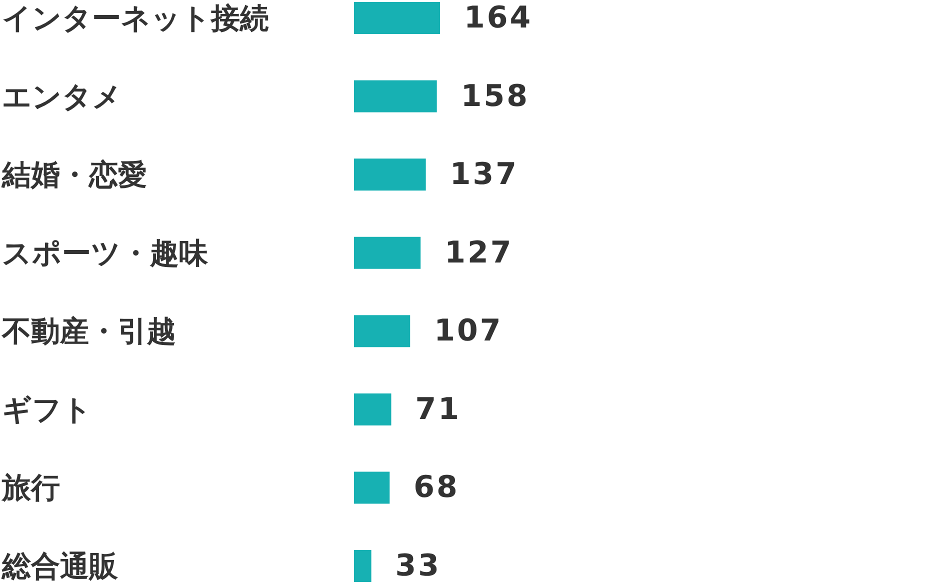 The width and height of the screenshot is (944, 588). Describe the element at coordinates (74, 175) in the screenshot. I see `y-tick-label: 結婚・恋愛` at that location.